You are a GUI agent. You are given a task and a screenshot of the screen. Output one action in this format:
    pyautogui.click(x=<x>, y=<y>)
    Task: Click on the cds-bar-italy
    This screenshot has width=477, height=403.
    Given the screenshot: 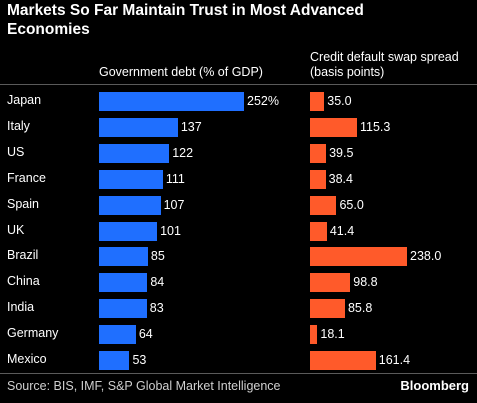 What is the action you would take?
    pyautogui.click(x=333, y=127)
    